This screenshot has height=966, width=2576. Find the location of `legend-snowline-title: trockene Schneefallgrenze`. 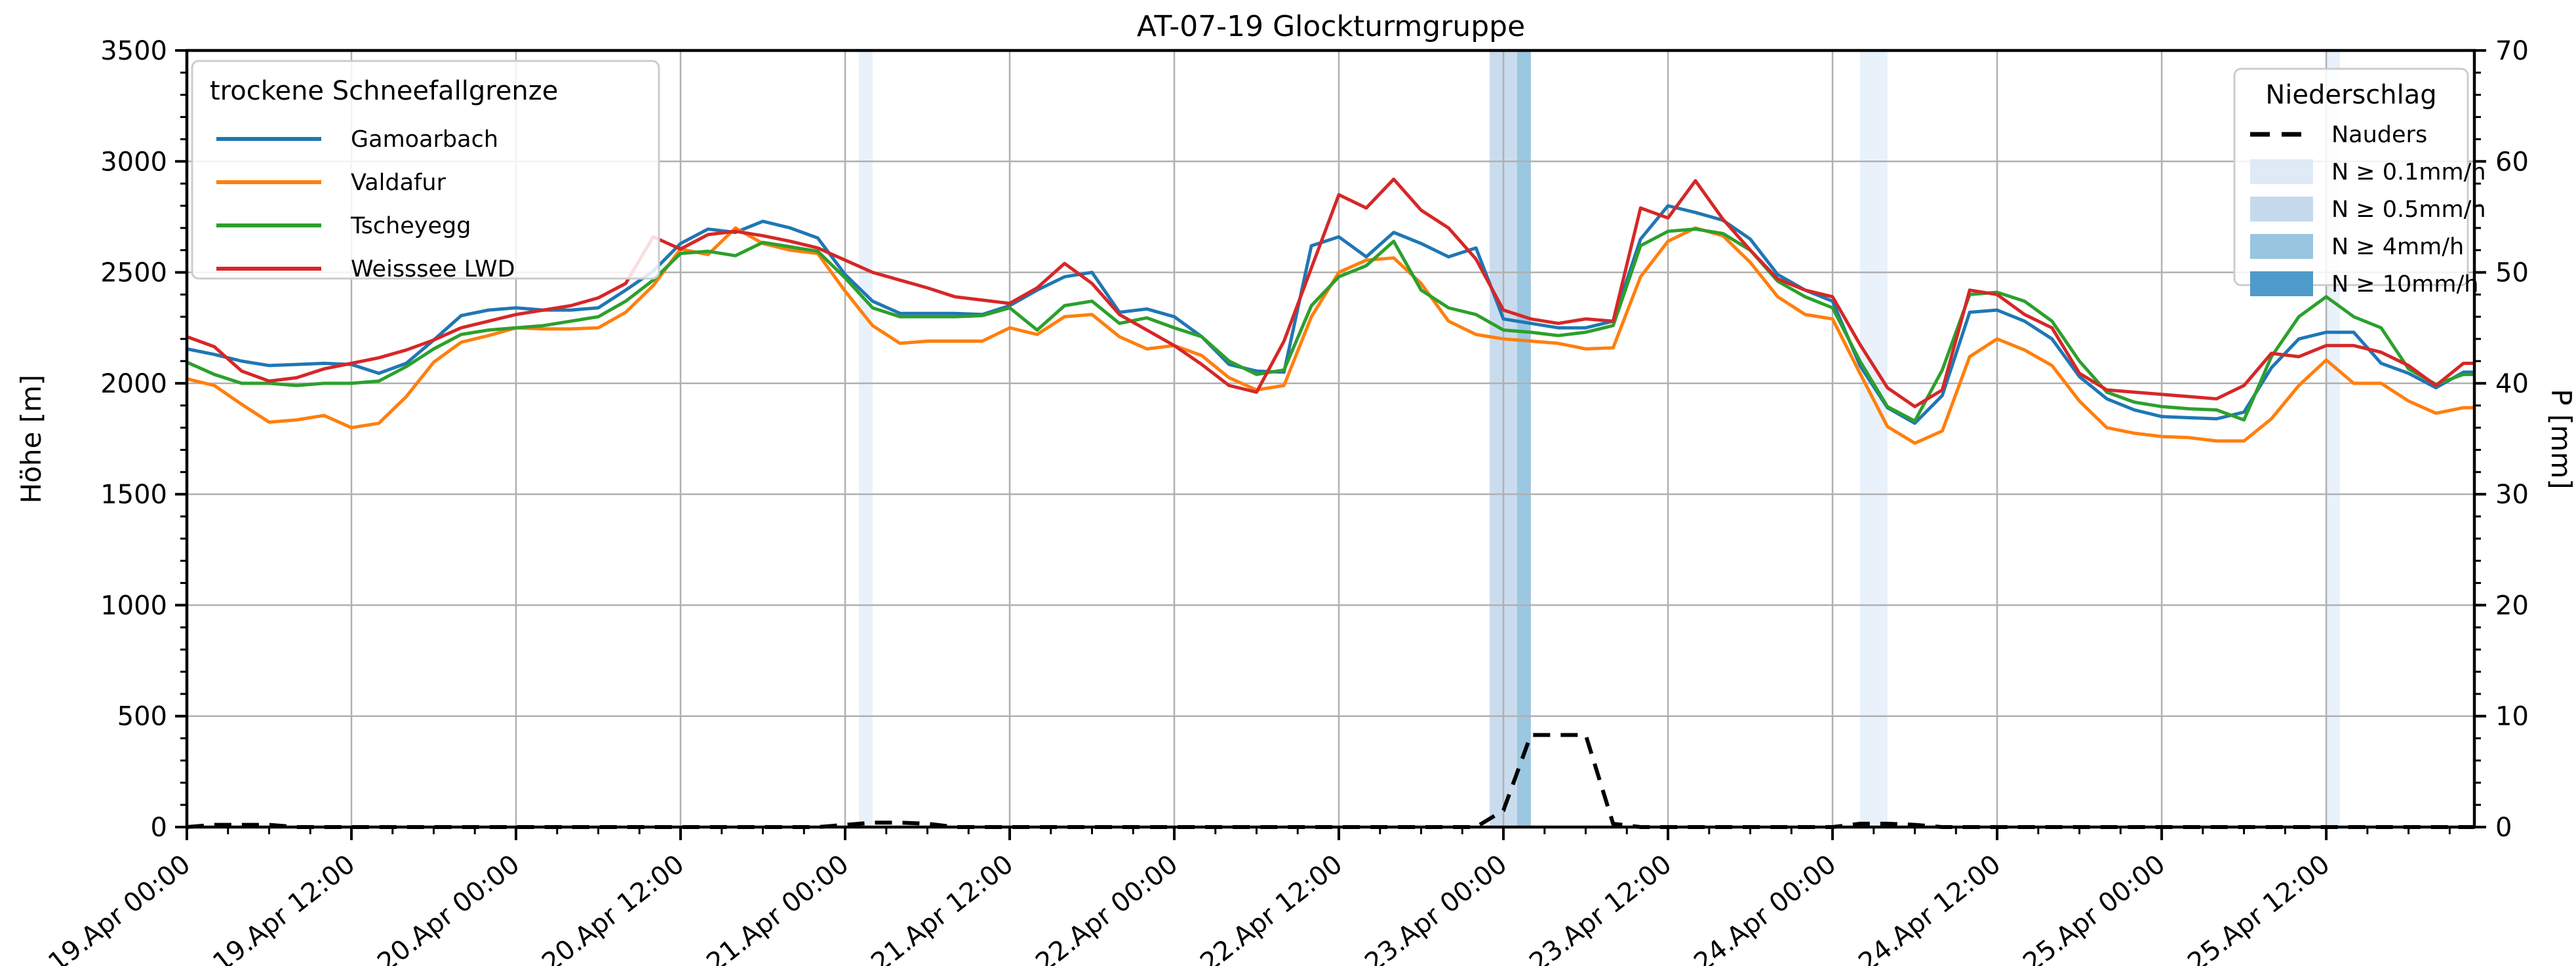

legend-snowline-title: trockene Schneefallgrenze is located at coordinates (384, 91).